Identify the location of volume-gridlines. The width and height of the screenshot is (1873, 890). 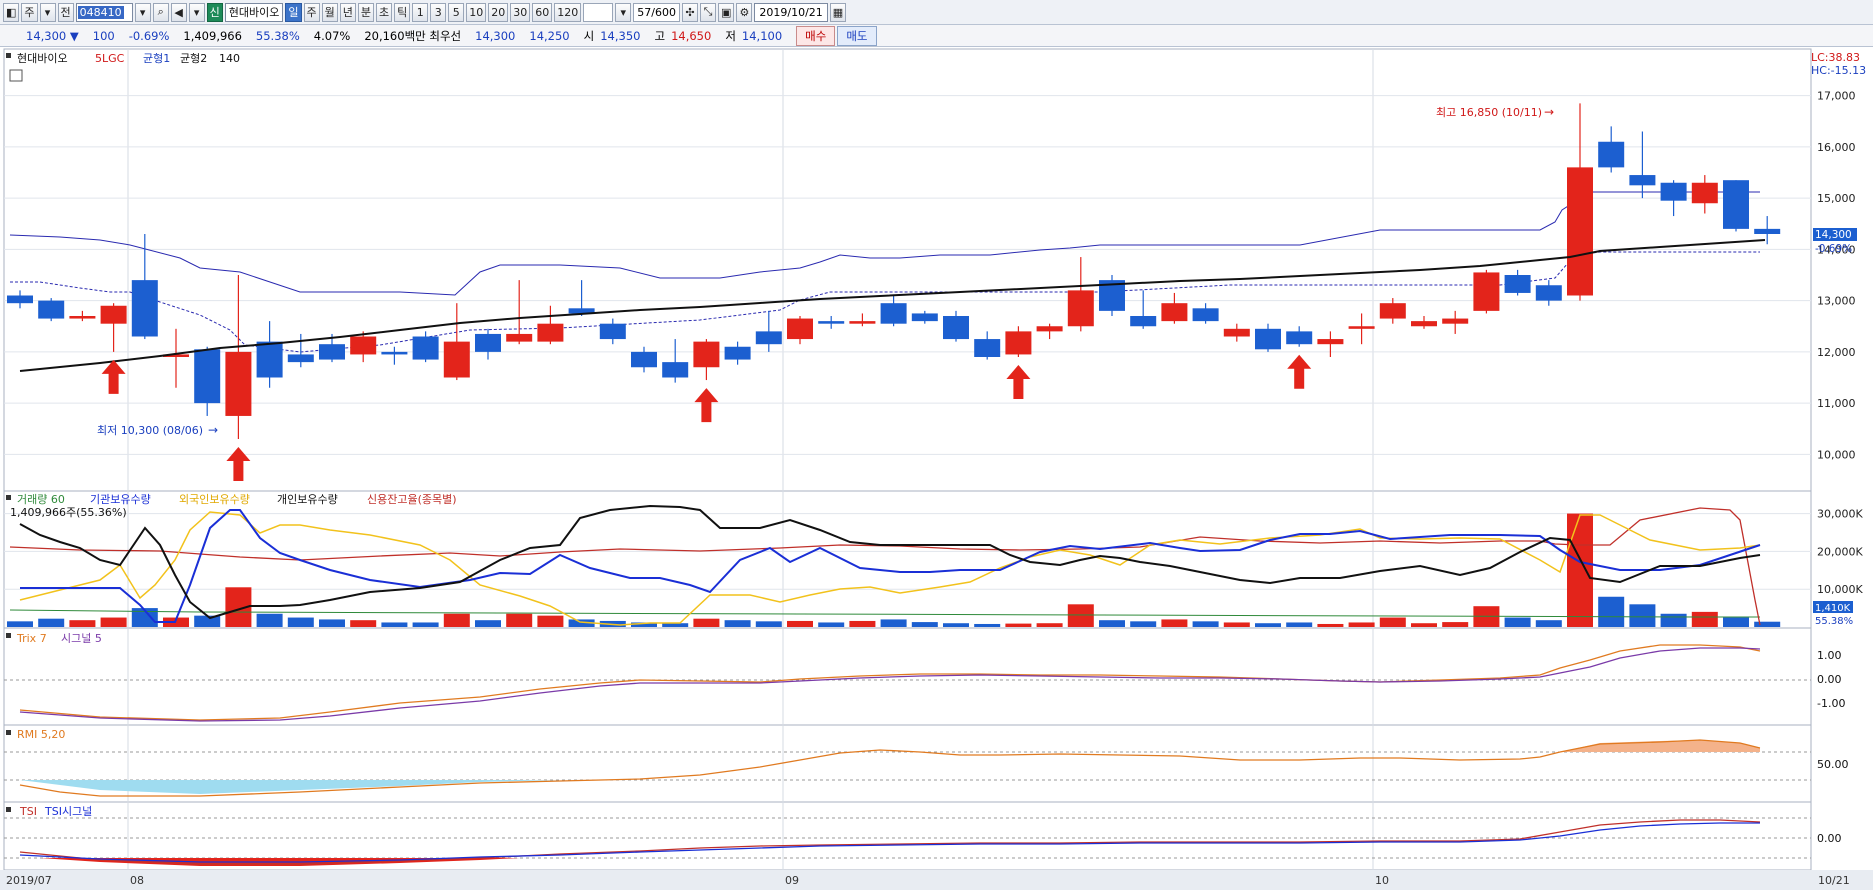
(907, 551).